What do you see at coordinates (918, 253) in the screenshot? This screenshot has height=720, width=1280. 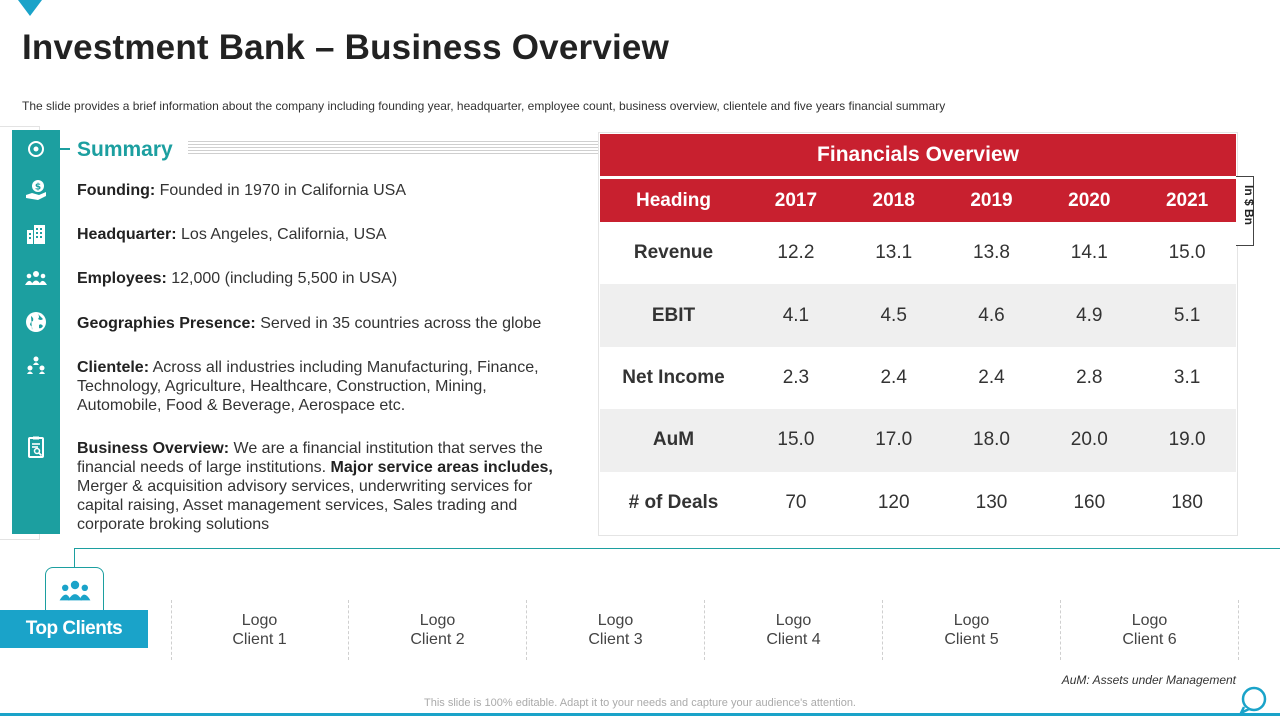 I see `table-row: Revenue 12.2 13.1 13.8 14.1 15.0` at bounding box center [918, 253].